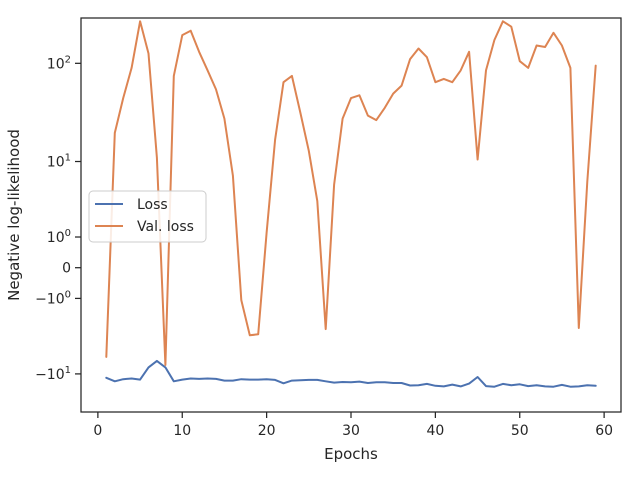 This screenshot has width=640, height=485. I want to click on x-tick-label: 50, so click(520, 431).